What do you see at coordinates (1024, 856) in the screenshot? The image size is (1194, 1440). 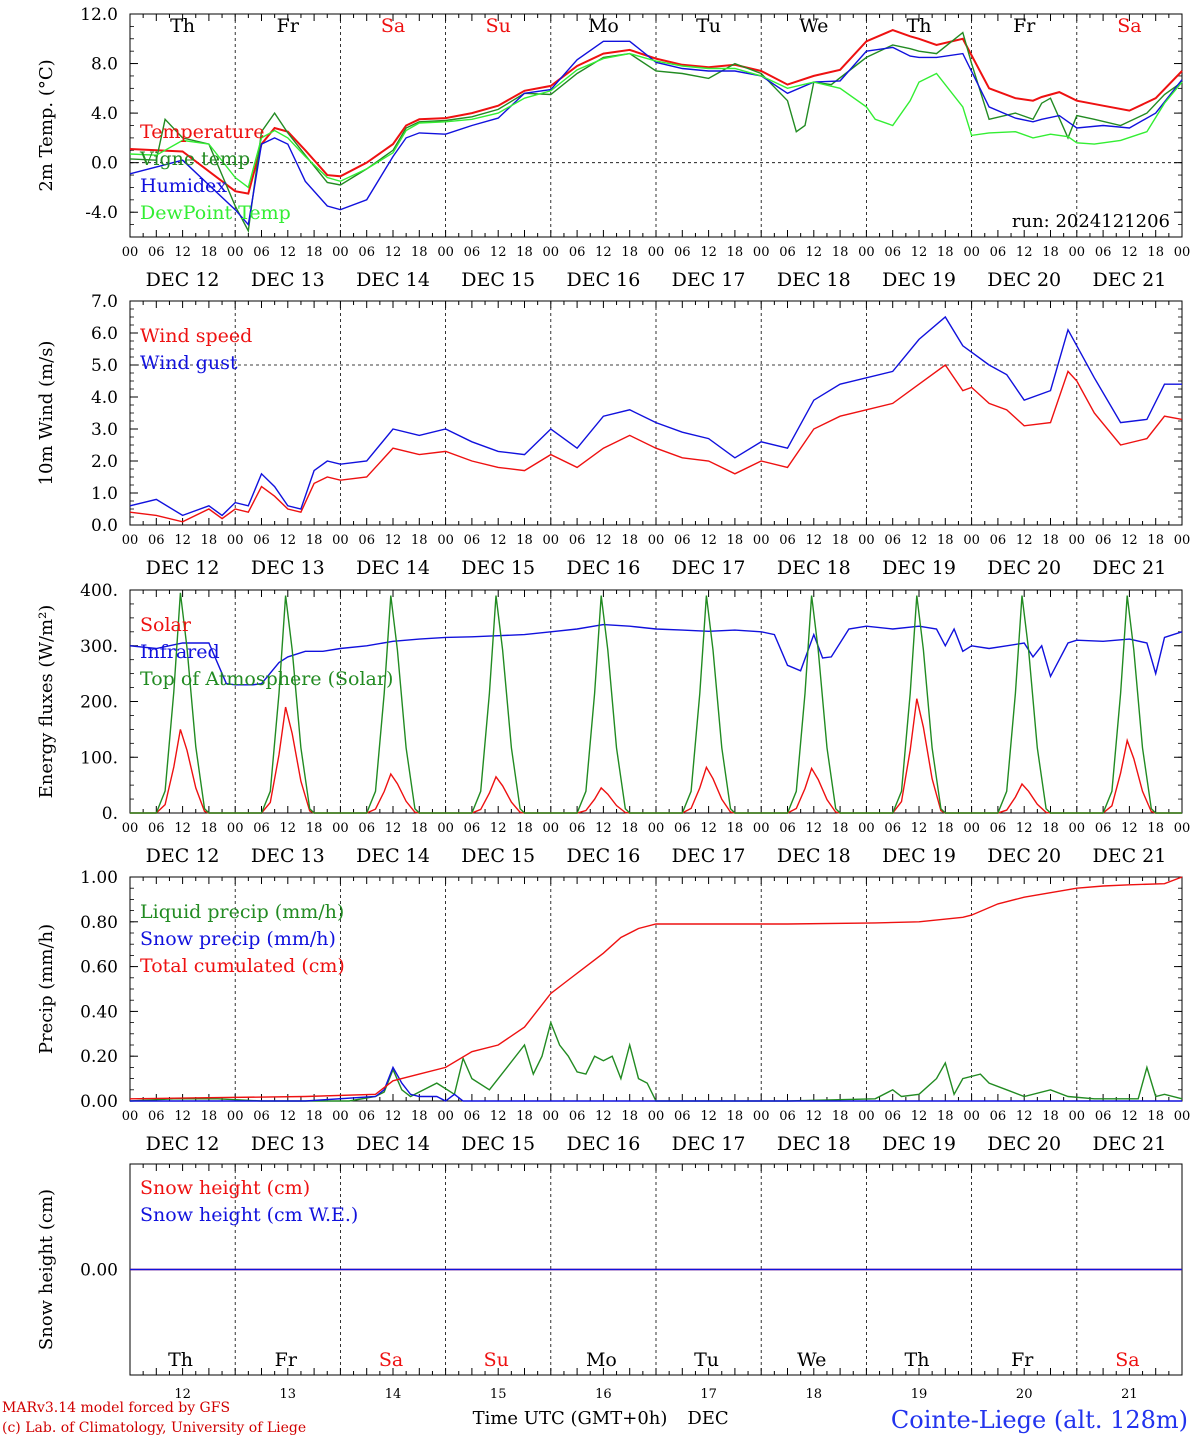 I see `date-label: DEC 20` at bounding box center [1024, 856].